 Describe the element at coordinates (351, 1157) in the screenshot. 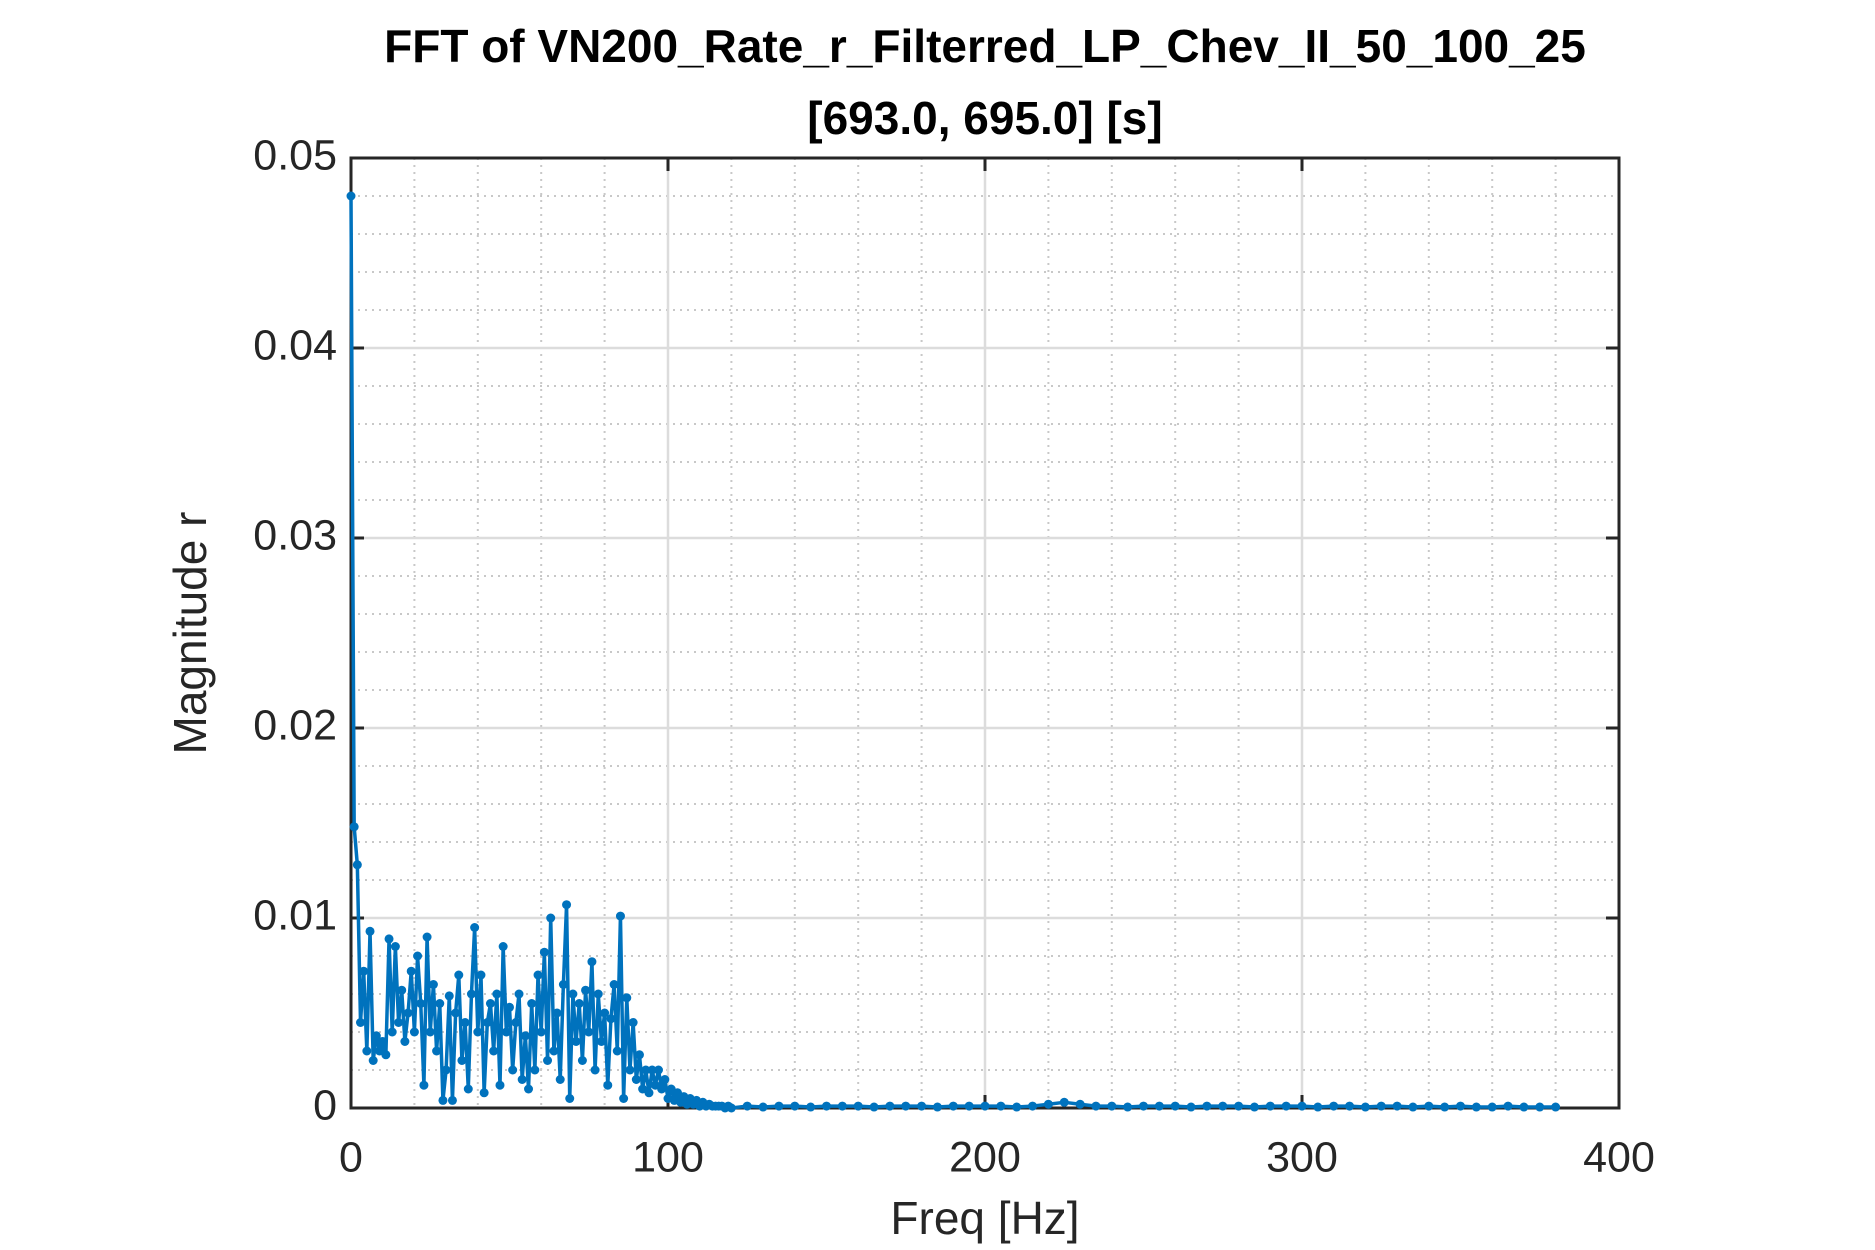

I see `x-tick-label: 0` at that location.